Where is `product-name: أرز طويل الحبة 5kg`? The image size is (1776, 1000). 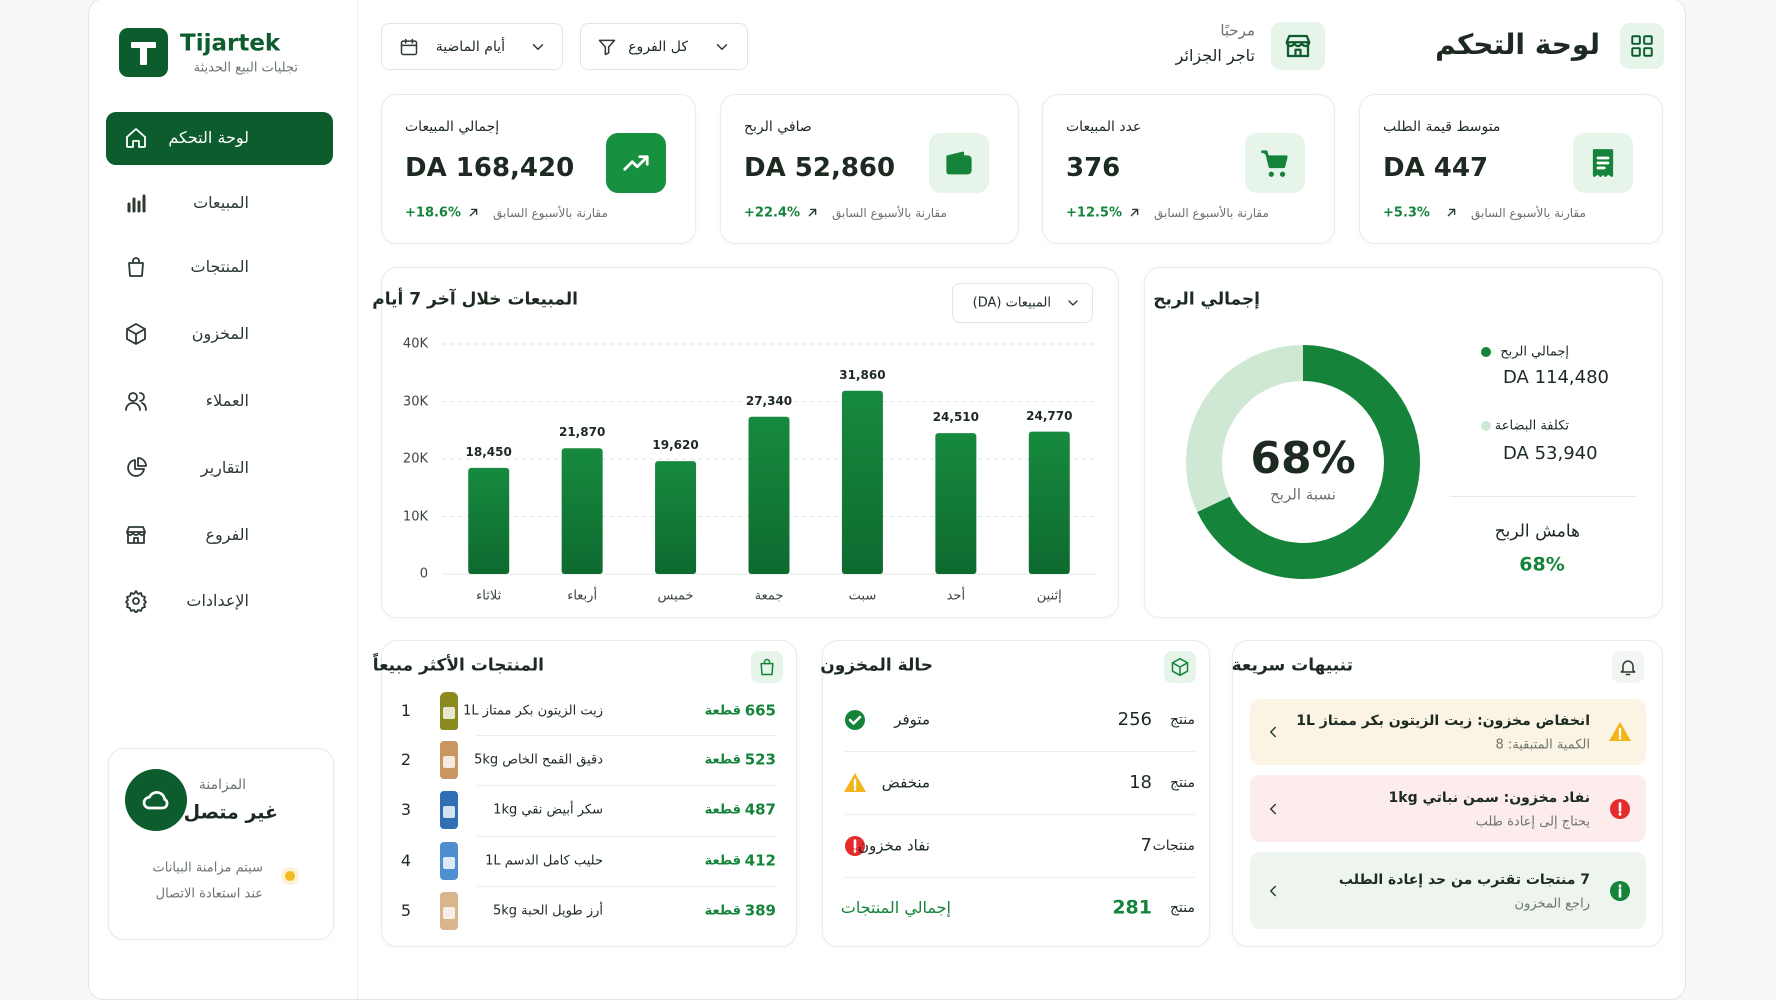 product-name: أرز طويل الحبة 5kg is located at coordinates (547, 911).